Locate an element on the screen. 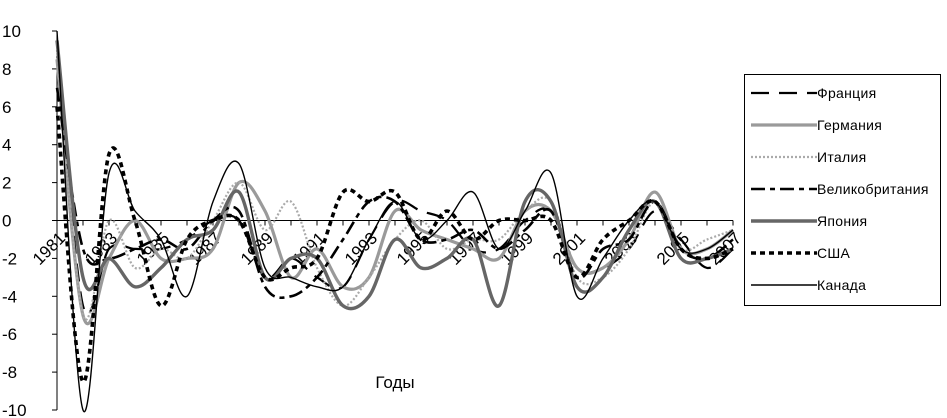  legend-item: Германия is located at coordinates (816, 125).